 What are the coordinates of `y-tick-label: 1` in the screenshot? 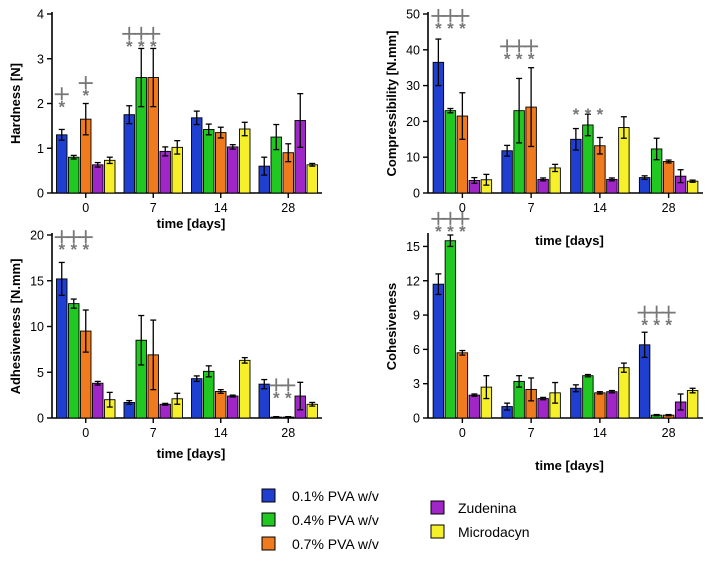 It's located at (40, 149).